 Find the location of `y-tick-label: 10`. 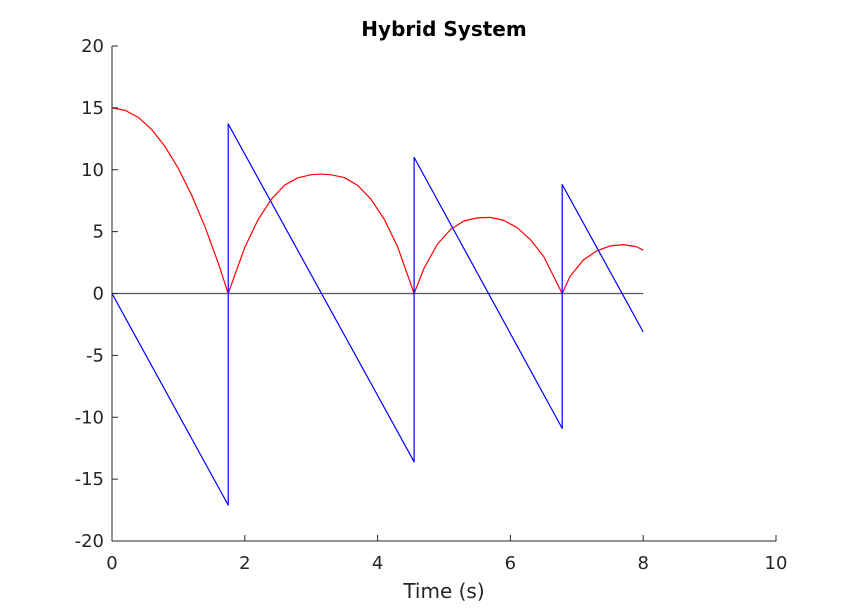

y-tick-label: 10 is located at coordinates (92, 170).